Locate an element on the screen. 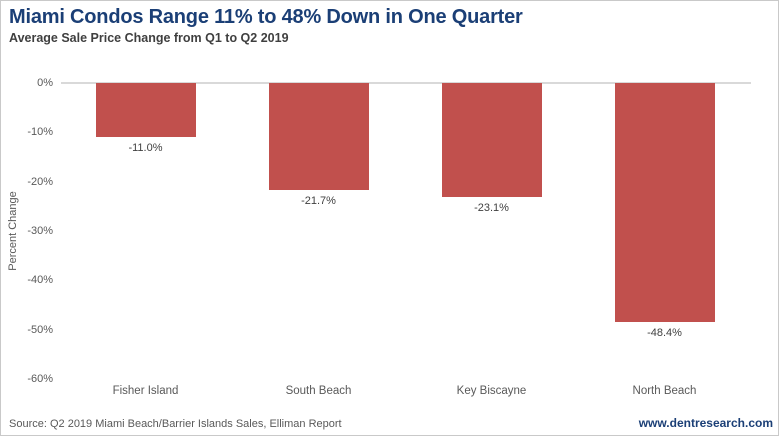 This screenshot has width=781, height=438. x-category-label: North Beach is located at coordinates (664, 391).